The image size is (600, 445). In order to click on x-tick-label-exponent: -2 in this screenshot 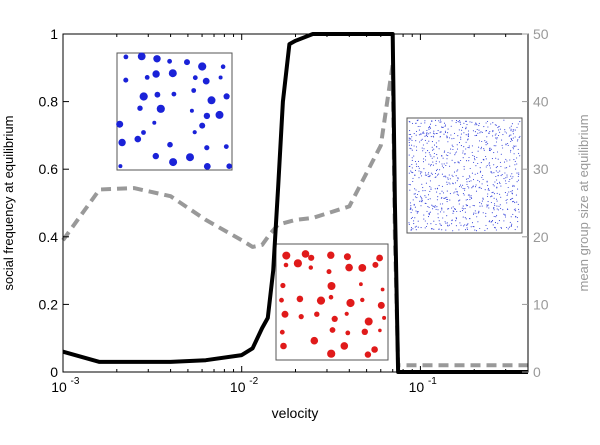, I will do `click(253, 381)`.